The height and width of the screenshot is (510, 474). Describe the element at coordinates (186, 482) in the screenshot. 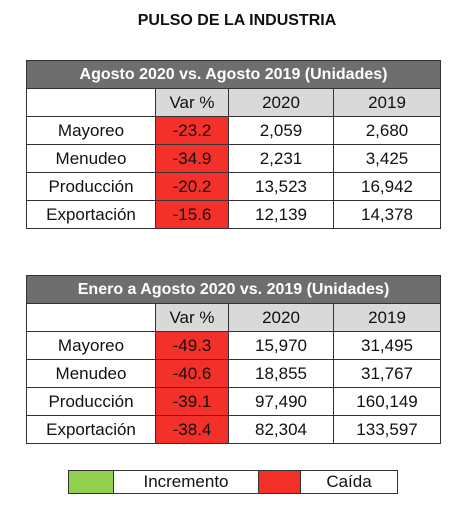

I see `legend-label: Incremento` at that location.